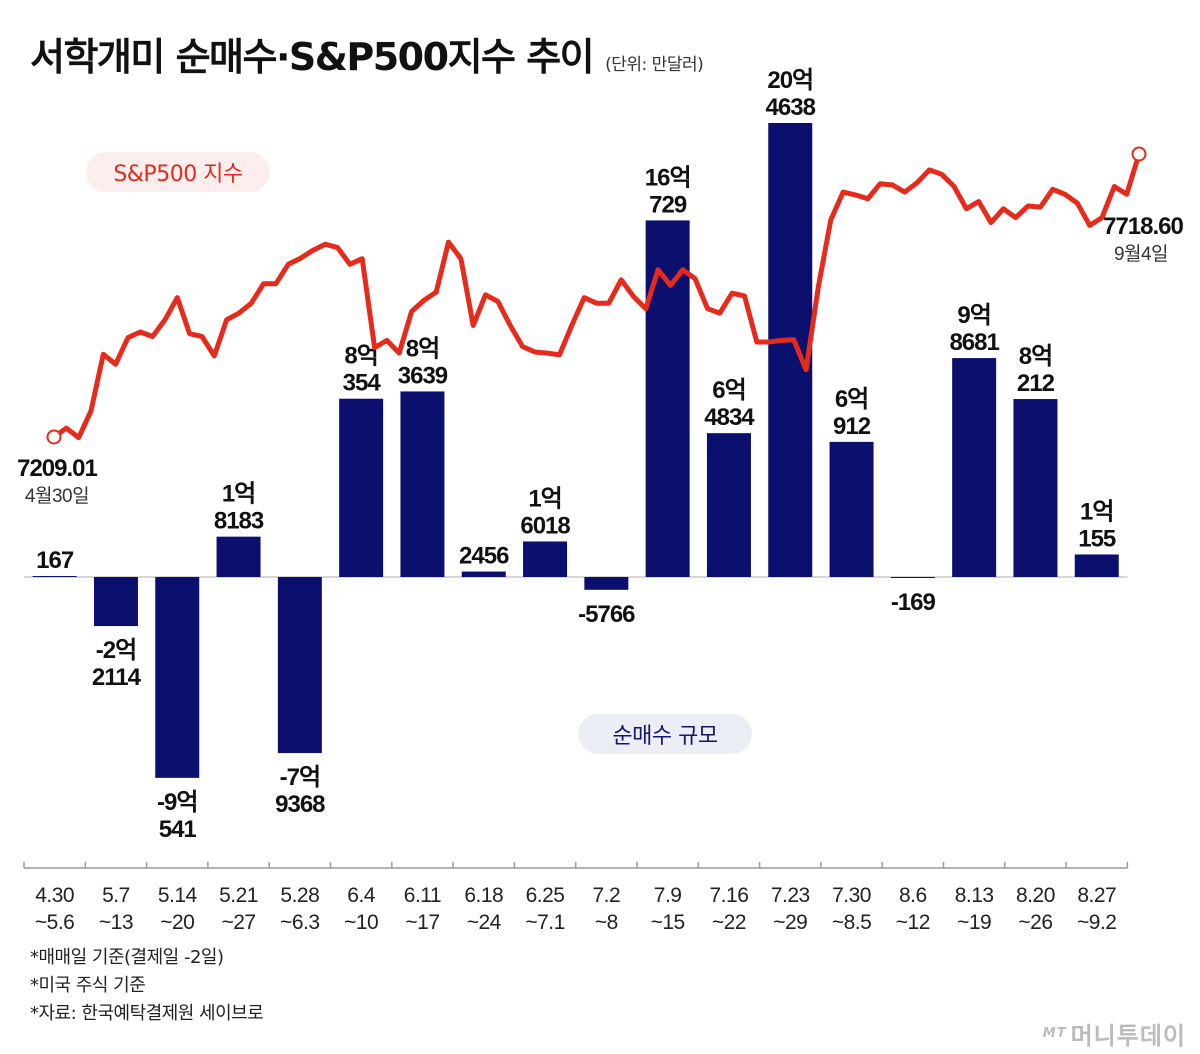  Describe the element at coordinates (729, 922) in the screenshot. I see `x-tick-label: ~22` at that location.